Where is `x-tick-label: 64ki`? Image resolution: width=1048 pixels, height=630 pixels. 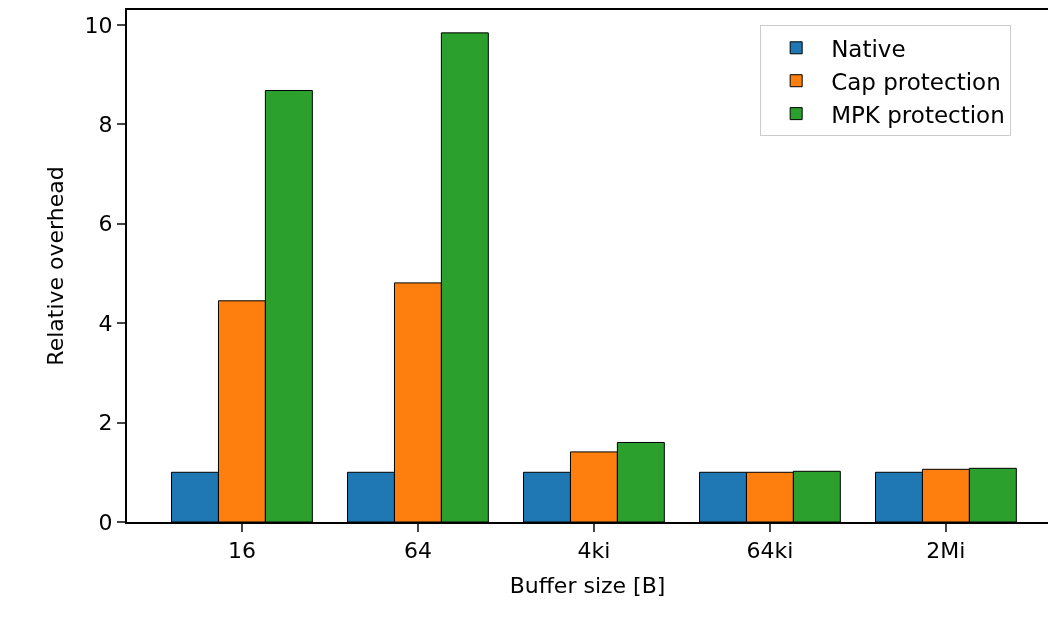 x-tick-label: 64ki is located at coordinates (770, 551).